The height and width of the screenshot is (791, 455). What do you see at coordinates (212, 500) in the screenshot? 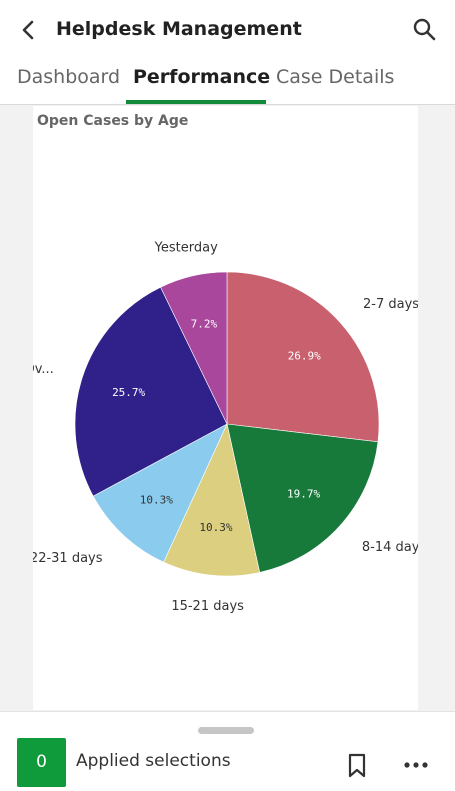
I see `pie-slice-15-21-days` at bounding box center [212, 500].